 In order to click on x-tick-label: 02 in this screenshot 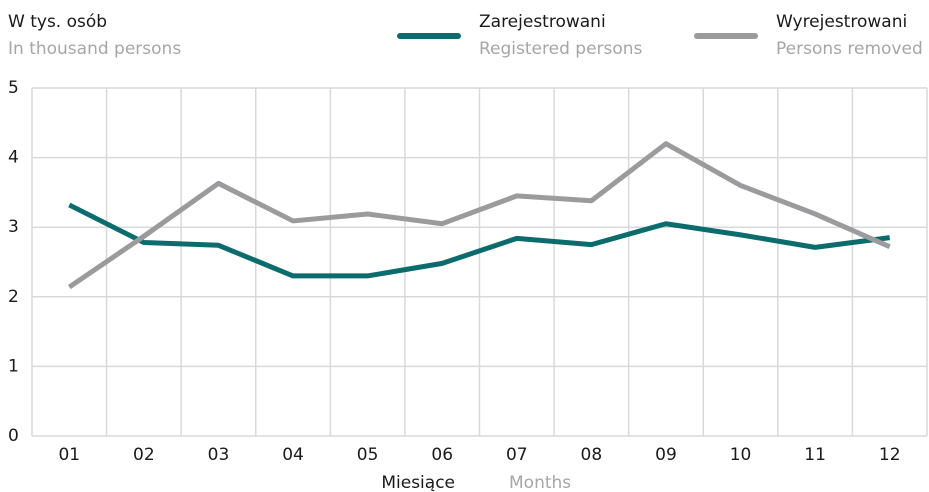, I will do `click(144, 455)`.